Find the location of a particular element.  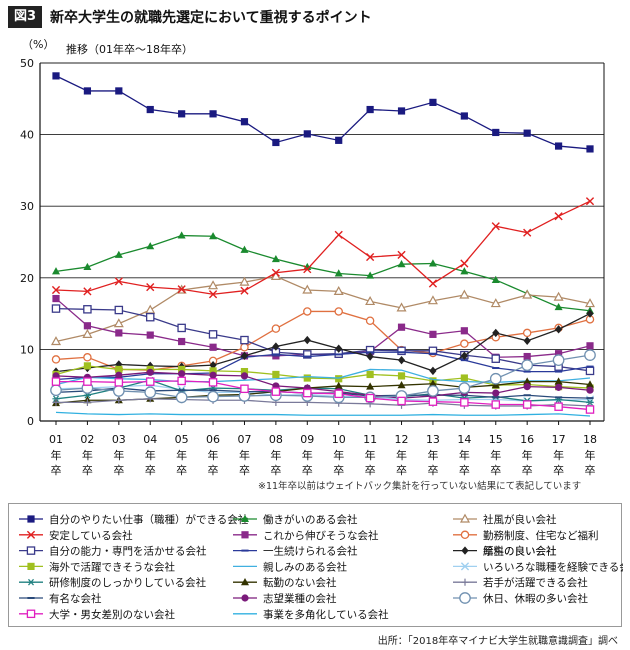

legend-item: いろいろな職種を経験できる会社 is located at coordinates (538, 566).